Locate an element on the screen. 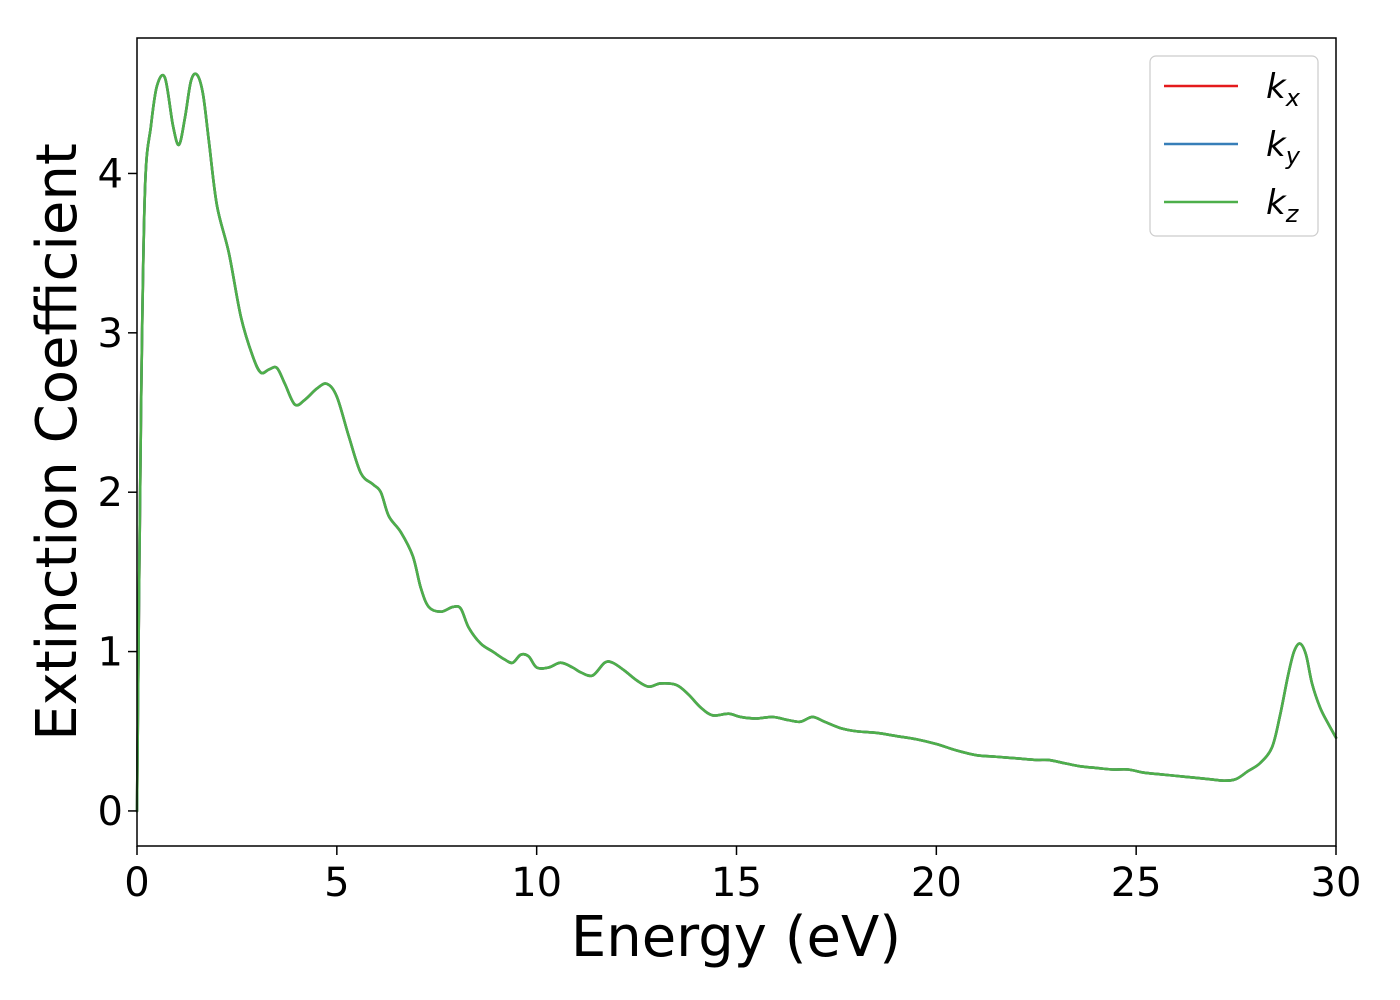  x-tick-label: 15 is located at coordinates (736, 883).